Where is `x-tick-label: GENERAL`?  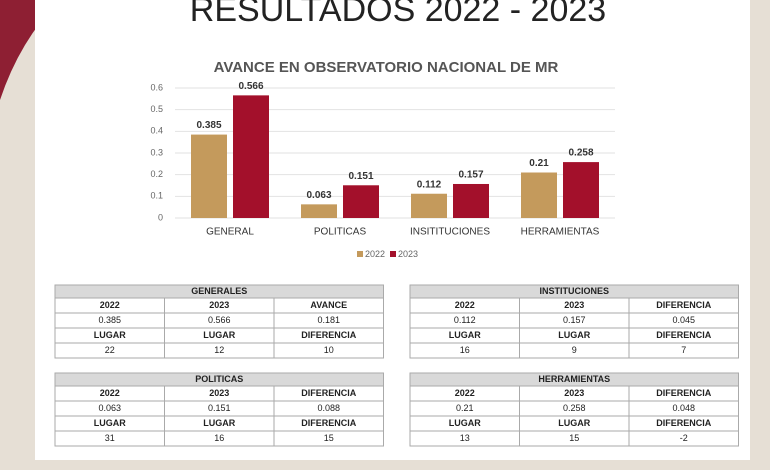
x-tick-label: GENERAL is located at coordinates (230, 232).